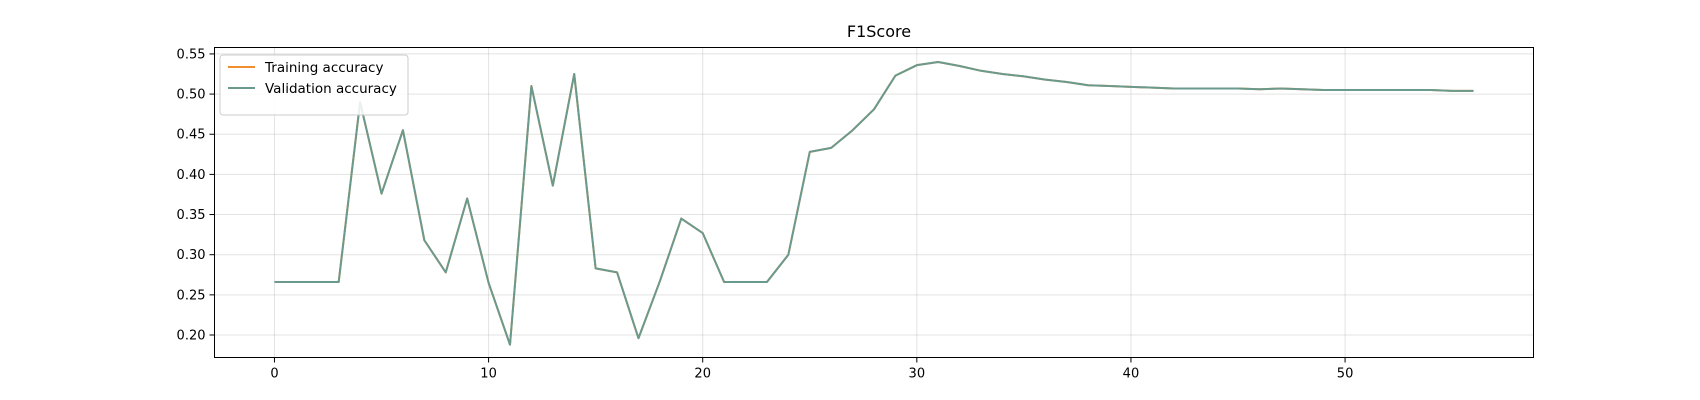 This screenshot has height=400, width=1700. Describe the element at coordinates (191, 175) in the screenshot. I see `y-tick-label: 0.40` at that location.